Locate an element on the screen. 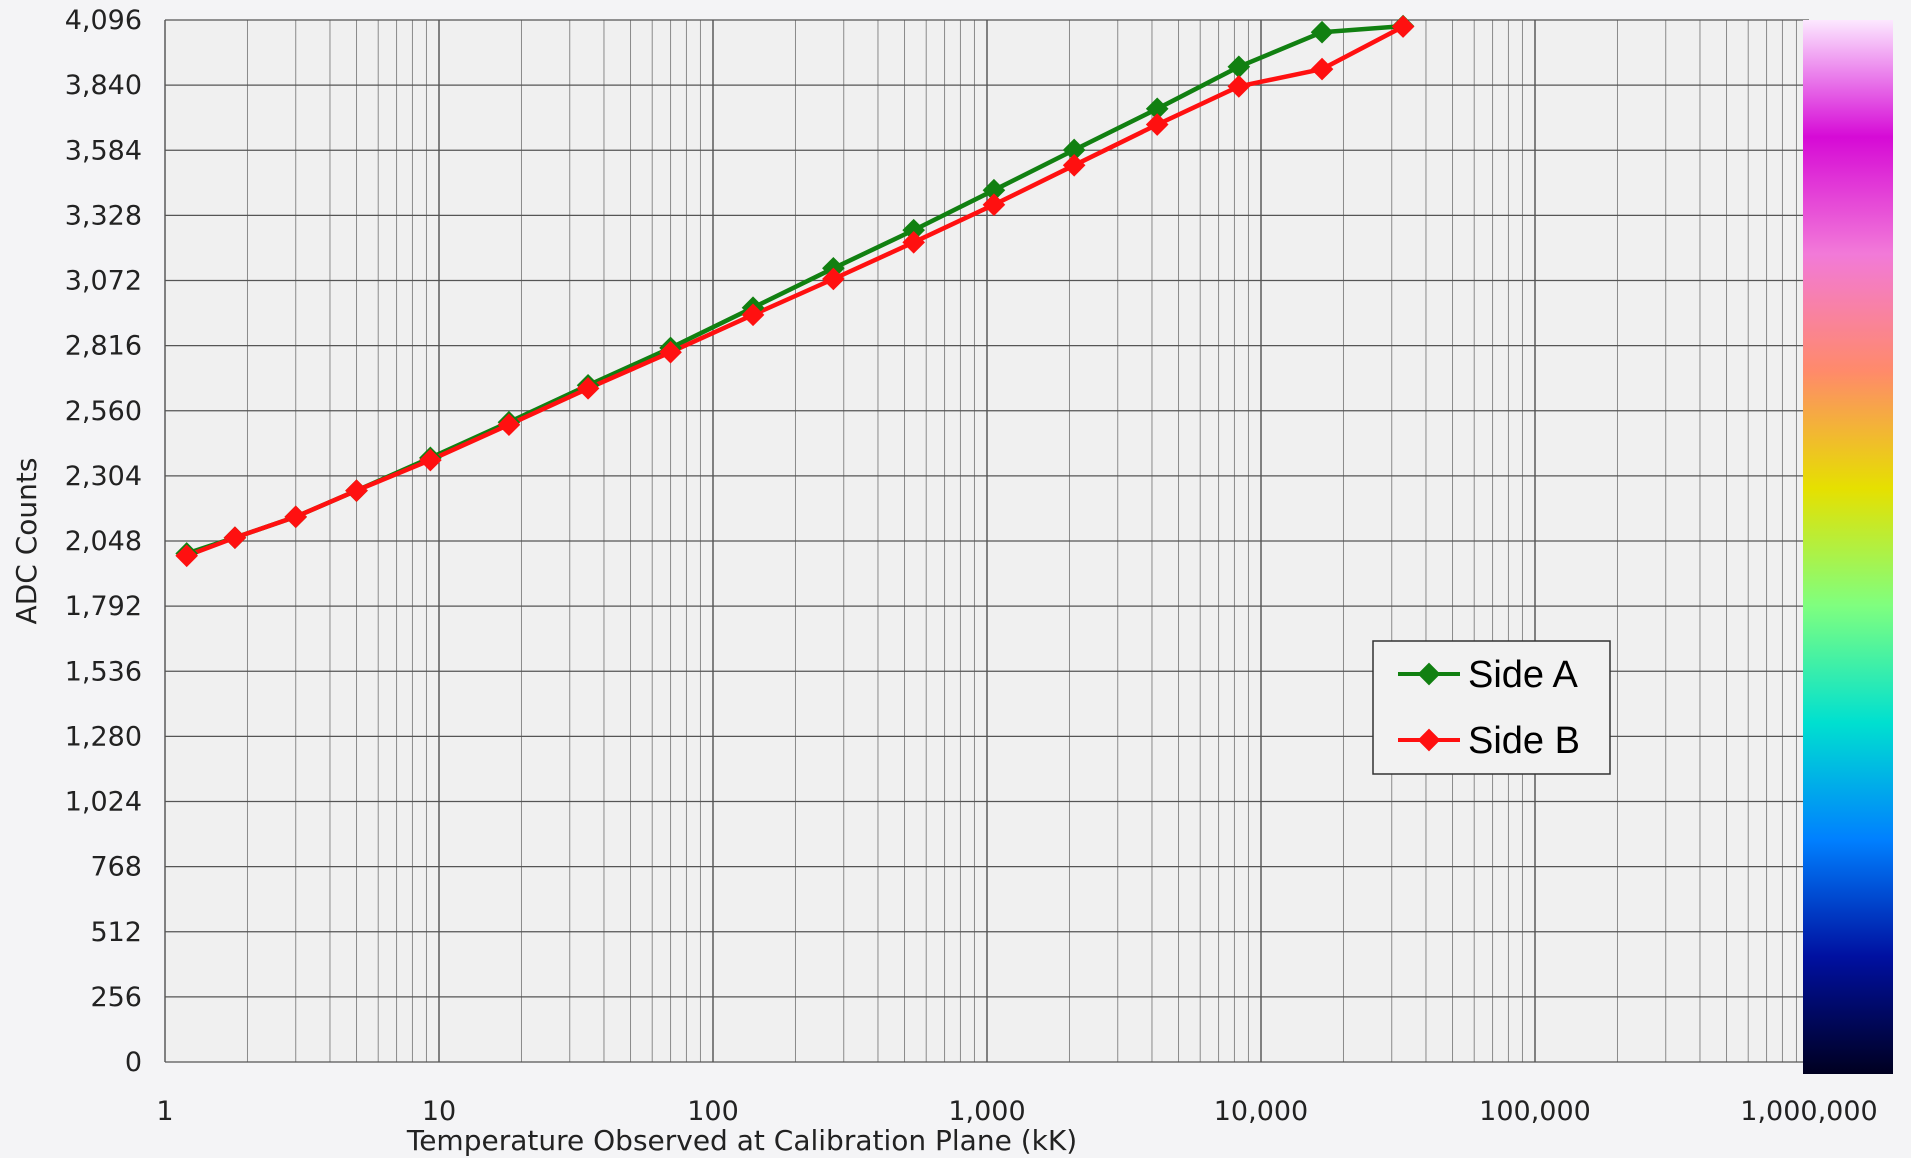 This screenshot has width=1911, height=1158. legend-marker-side-a is located at coordinates (1429, 674).